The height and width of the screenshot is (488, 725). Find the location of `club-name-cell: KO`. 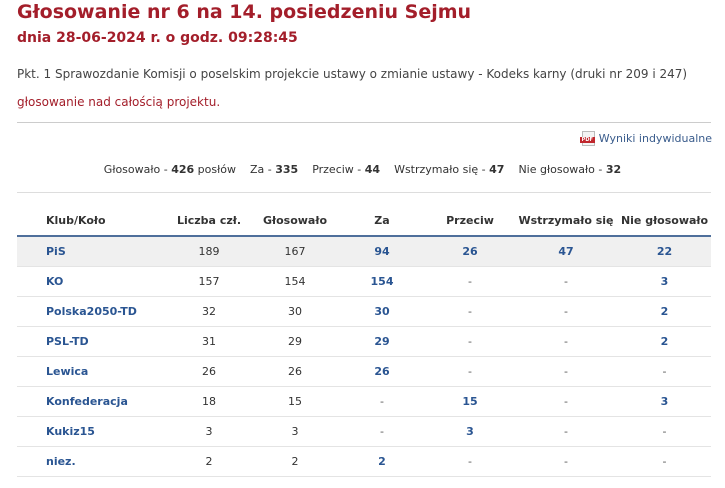

club-name-cell: KO is located at coordinates (91, 281).